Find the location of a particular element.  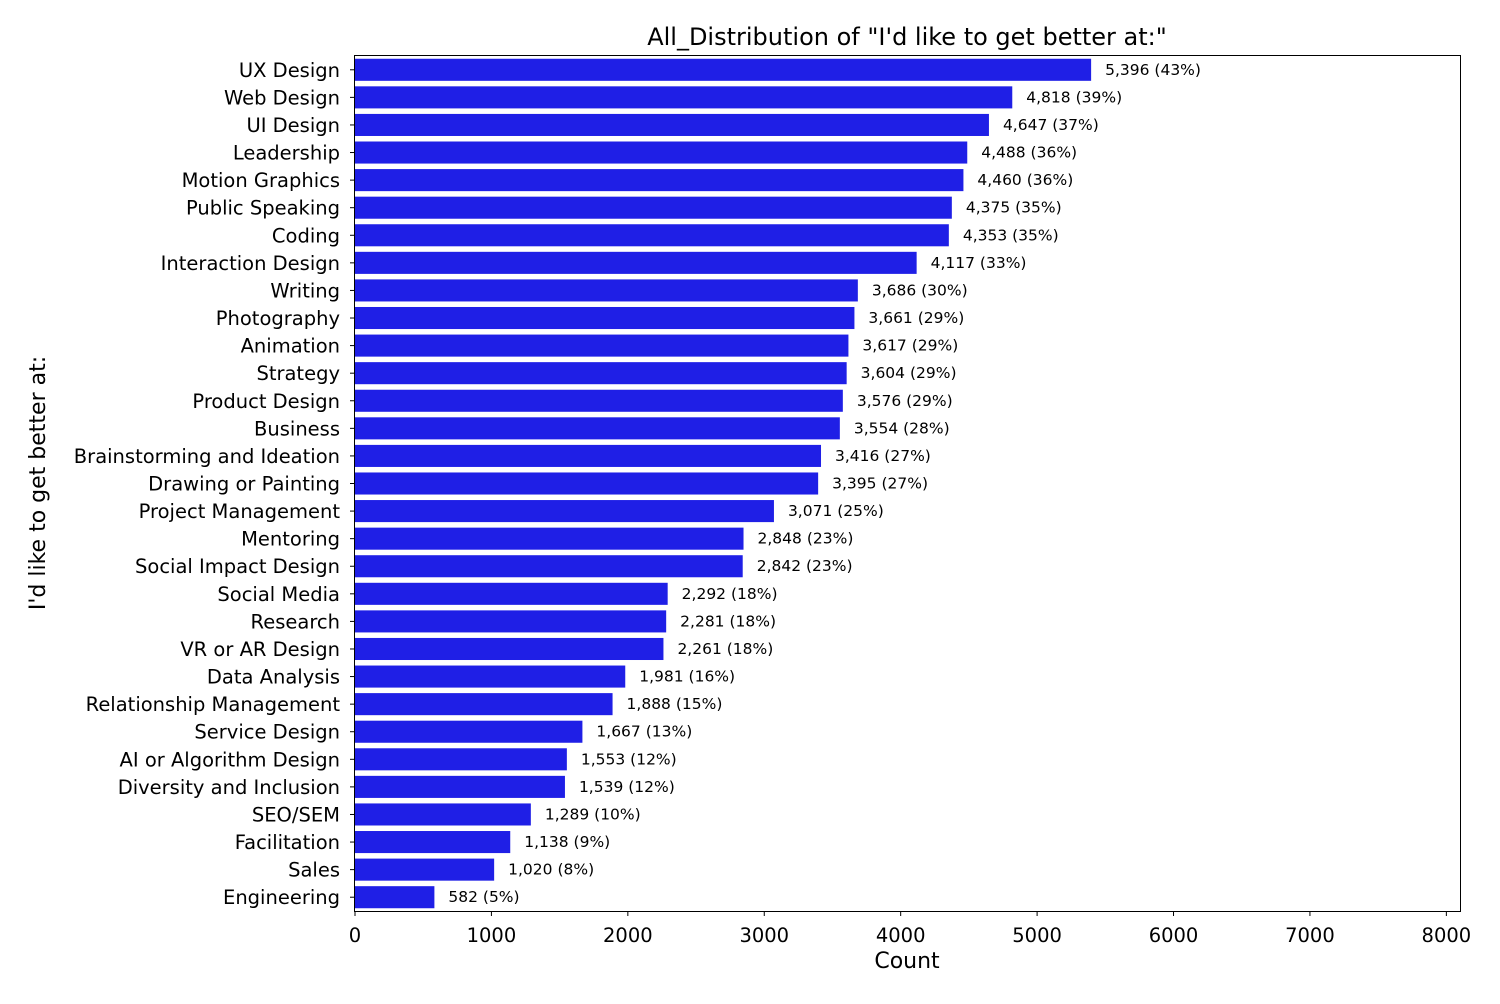

data-label: 3,686 (30%) is located at coordinates (920, 290).